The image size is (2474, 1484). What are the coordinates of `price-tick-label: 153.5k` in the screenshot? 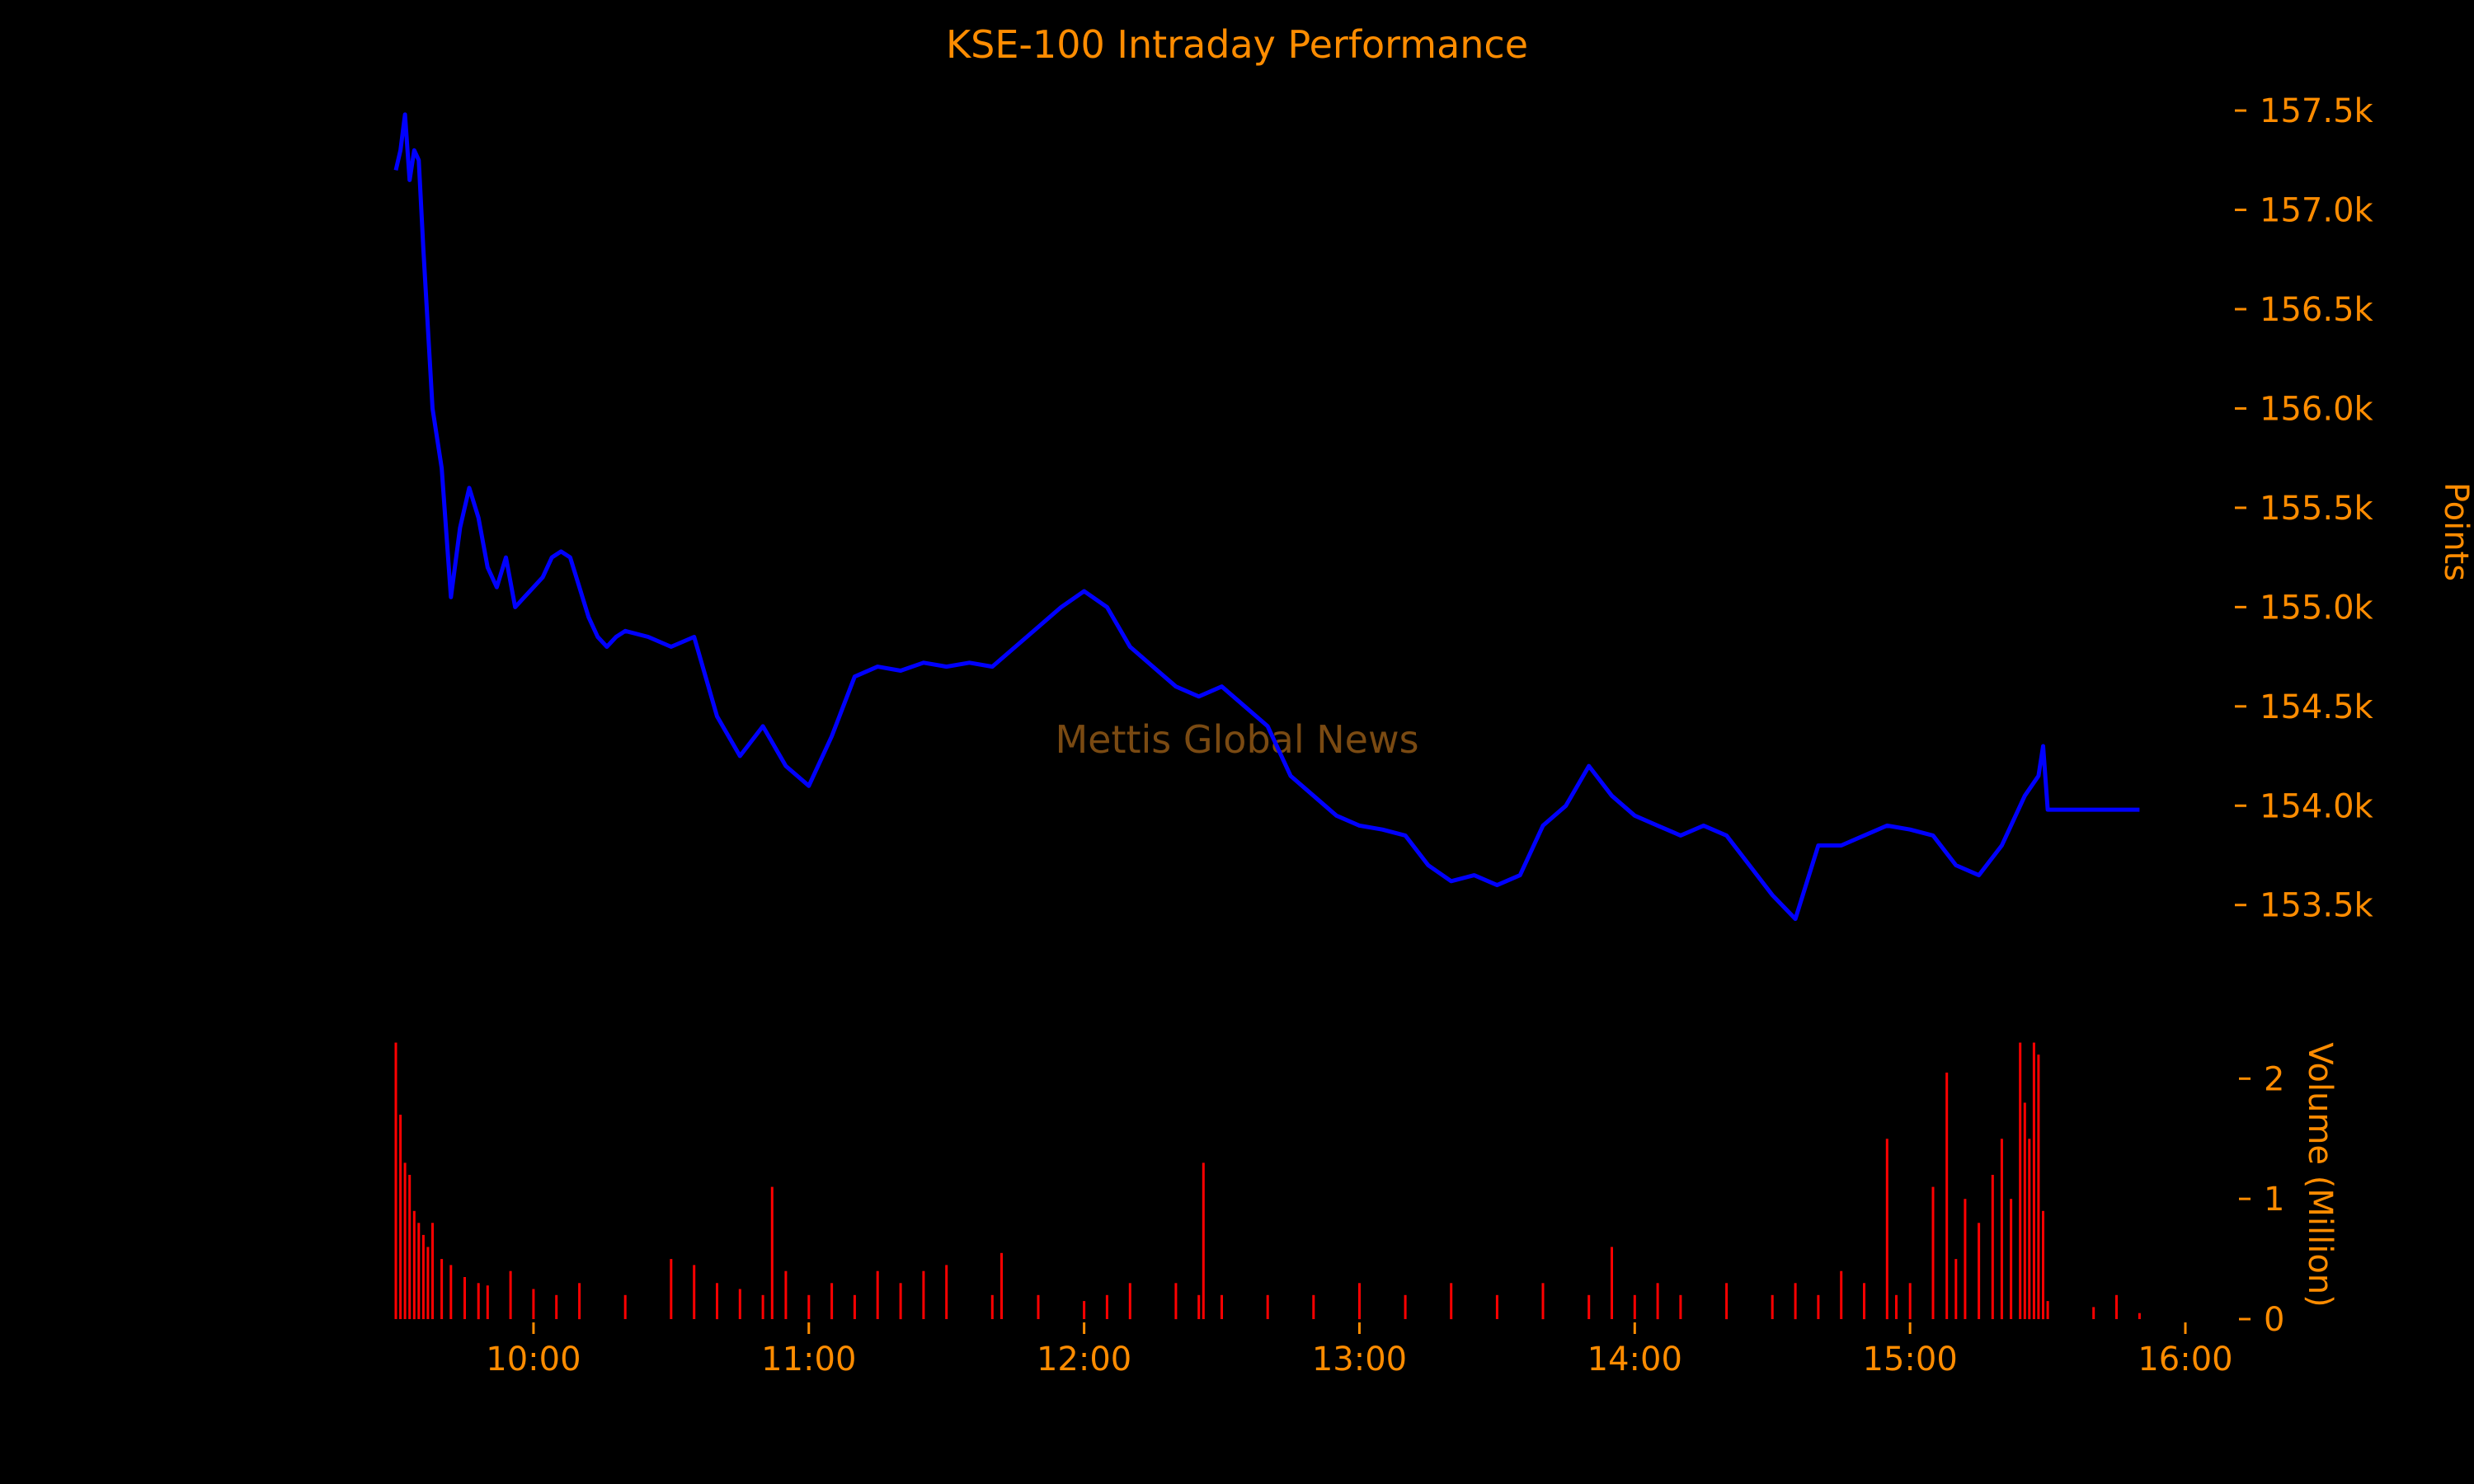 It's located at (2317, 906).